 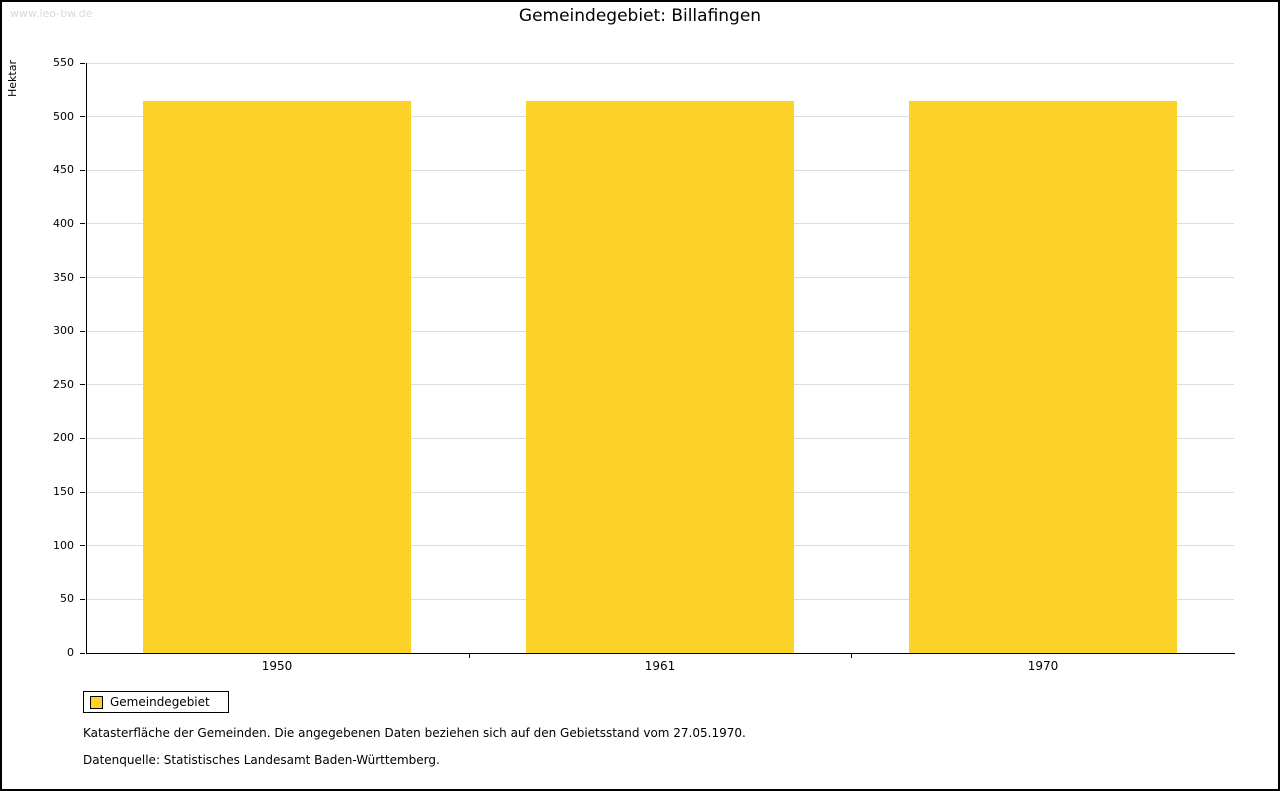 I want to click on y-tick-label: 50, so click(x=67, y=599).